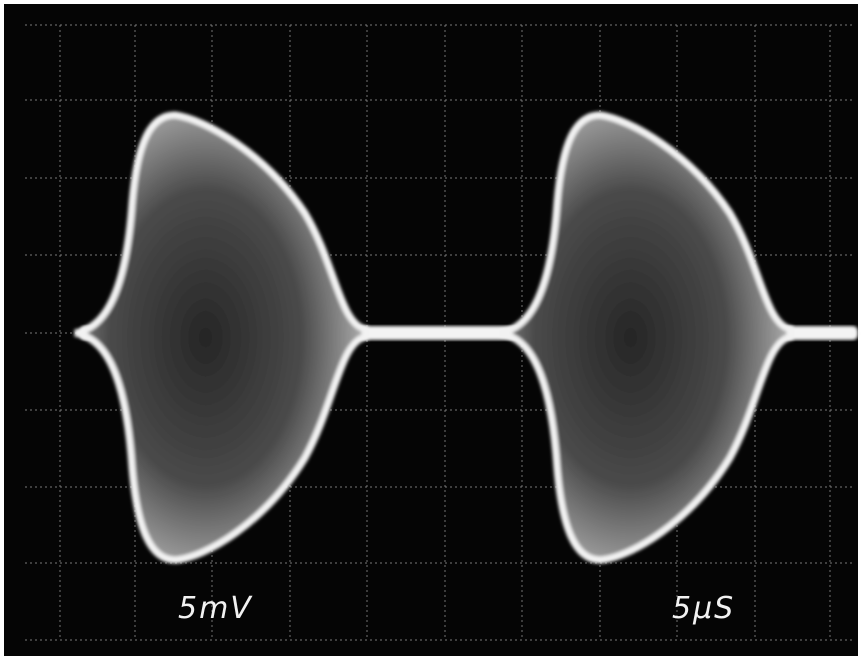 Image resolution: width=862 pixels, height=660 pixels. I want to click on time-scale-label: 5μS, so click(703, 608).